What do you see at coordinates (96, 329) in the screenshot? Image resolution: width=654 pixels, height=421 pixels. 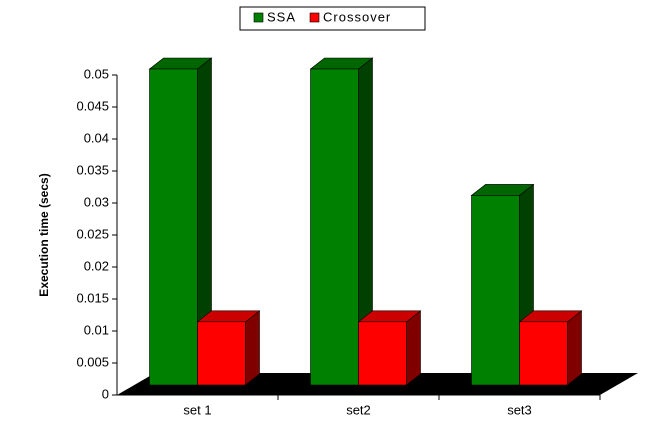 I see `y-tick-label: 0.01` at bounding box center [96, 329].